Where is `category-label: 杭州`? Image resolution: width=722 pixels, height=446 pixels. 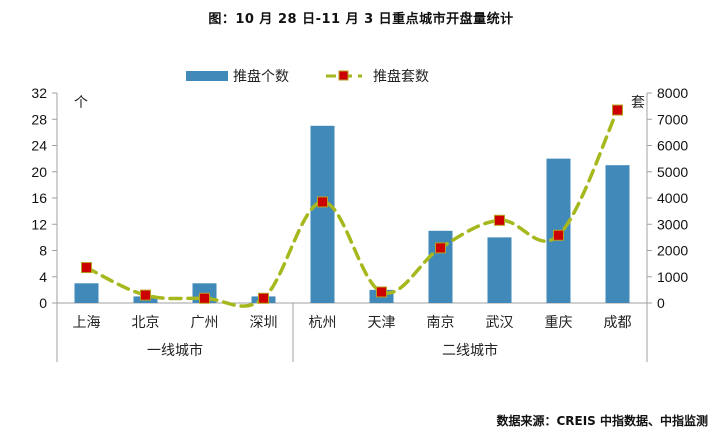
category-label: 杭州 is located at coordinates (323, 323).